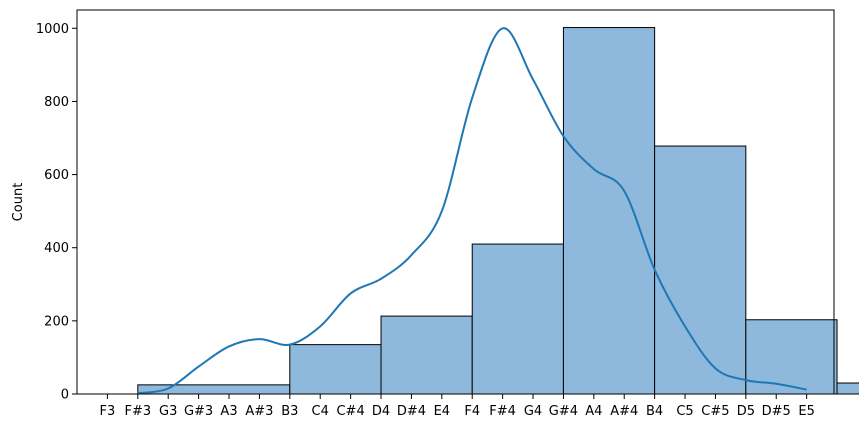  Describe the element at coordinates (472, 411) in the screenshot. I see `x-tick-label: F4` at that location.